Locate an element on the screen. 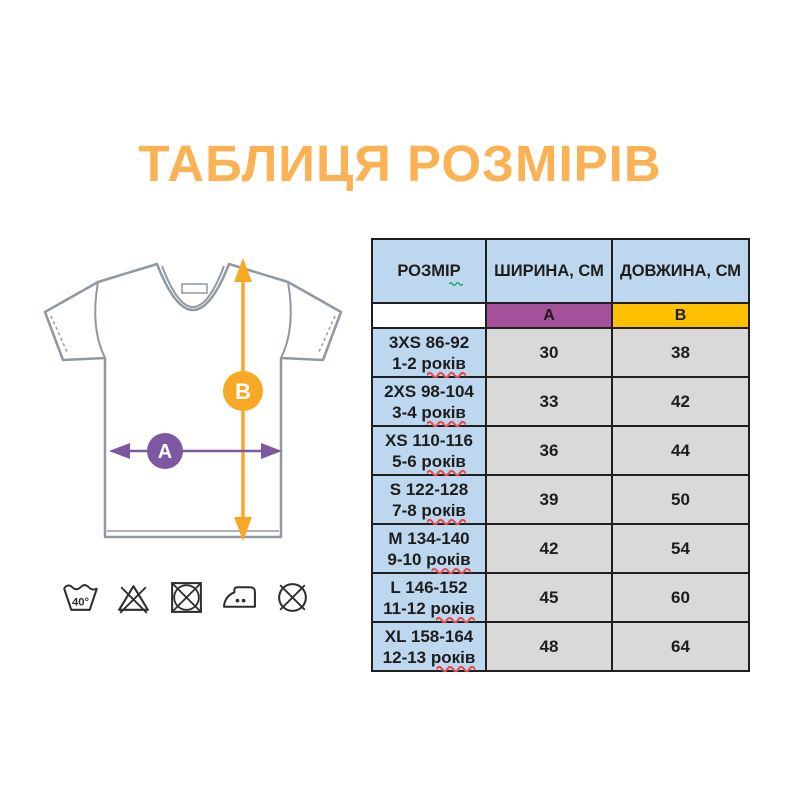 This screenshot has width=800, height=800. width-cell: 39 is located at coordinates (549, 499).